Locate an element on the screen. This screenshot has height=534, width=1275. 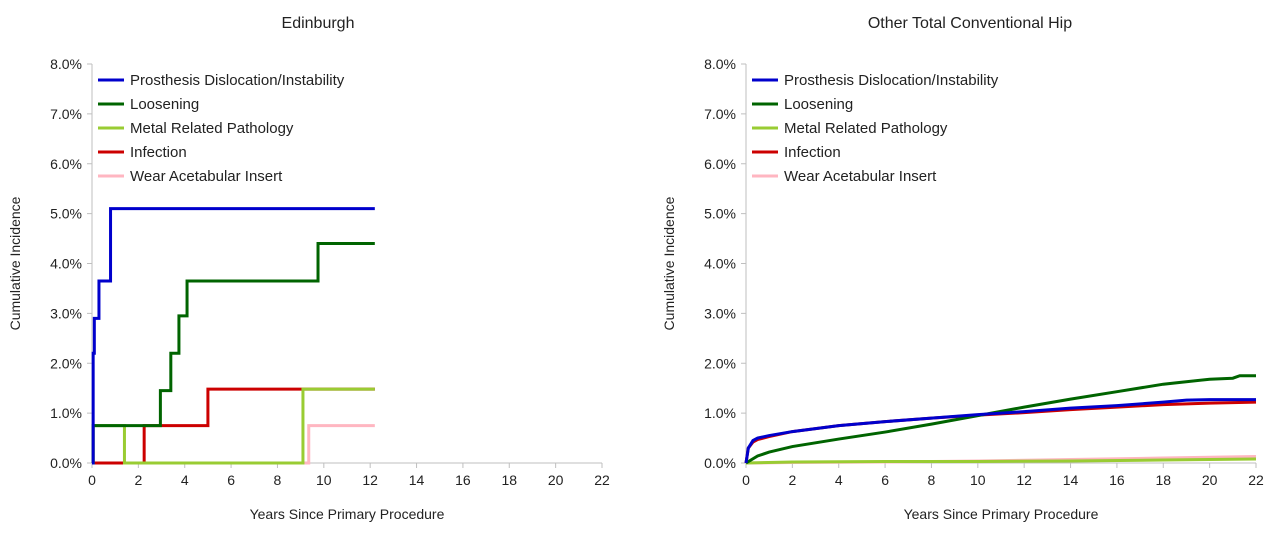
chart-title: Other Total Conventional Hip is located at coordinates (970, 23).